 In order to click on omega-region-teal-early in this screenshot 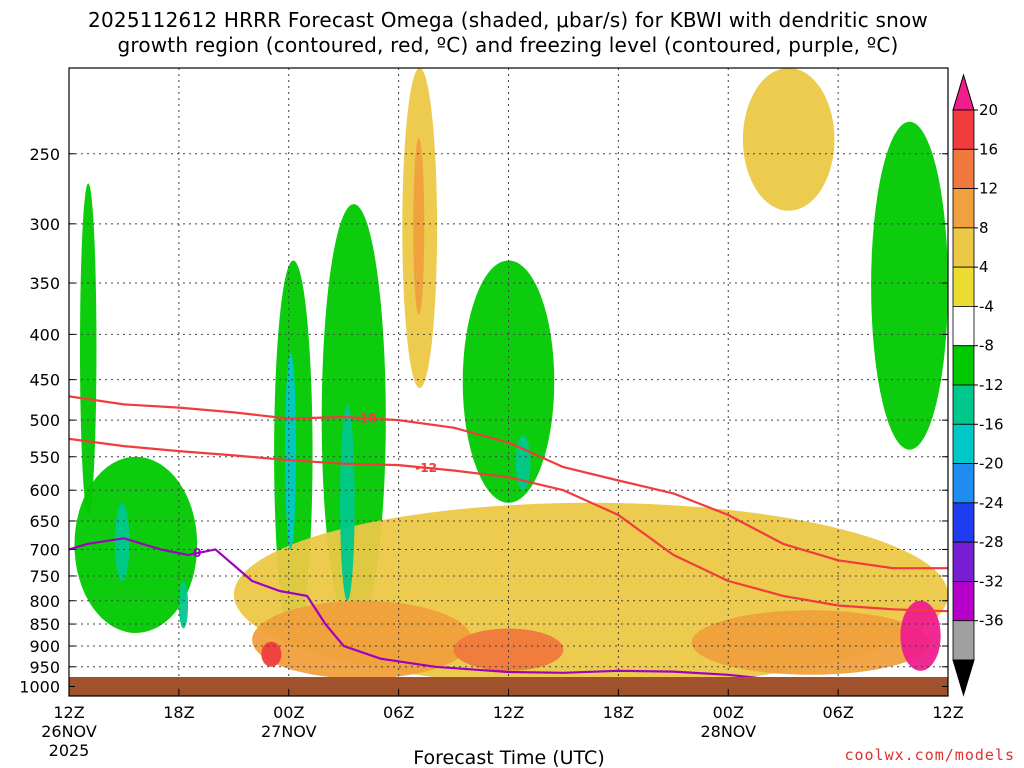, I will do `click(122, 542)`.